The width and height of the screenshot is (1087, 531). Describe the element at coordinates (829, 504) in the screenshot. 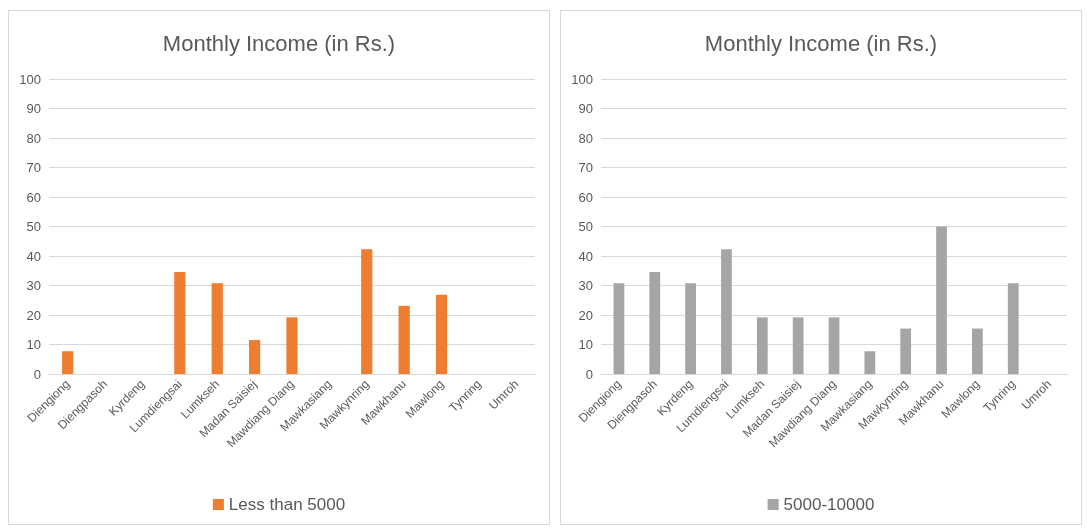

I see `legend-label: 5000-10000` at that location.